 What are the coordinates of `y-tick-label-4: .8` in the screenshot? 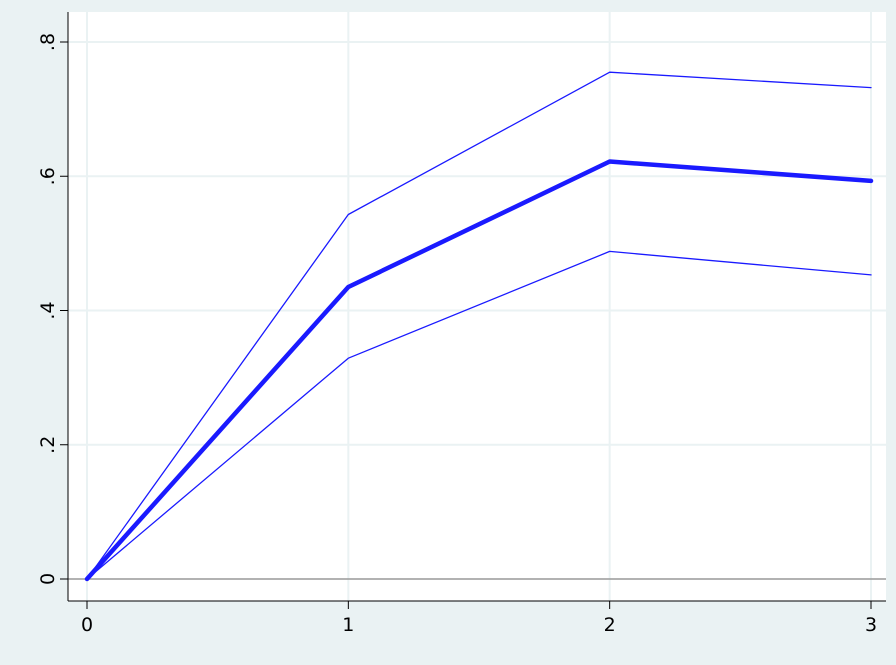 It's located at (48, 42).